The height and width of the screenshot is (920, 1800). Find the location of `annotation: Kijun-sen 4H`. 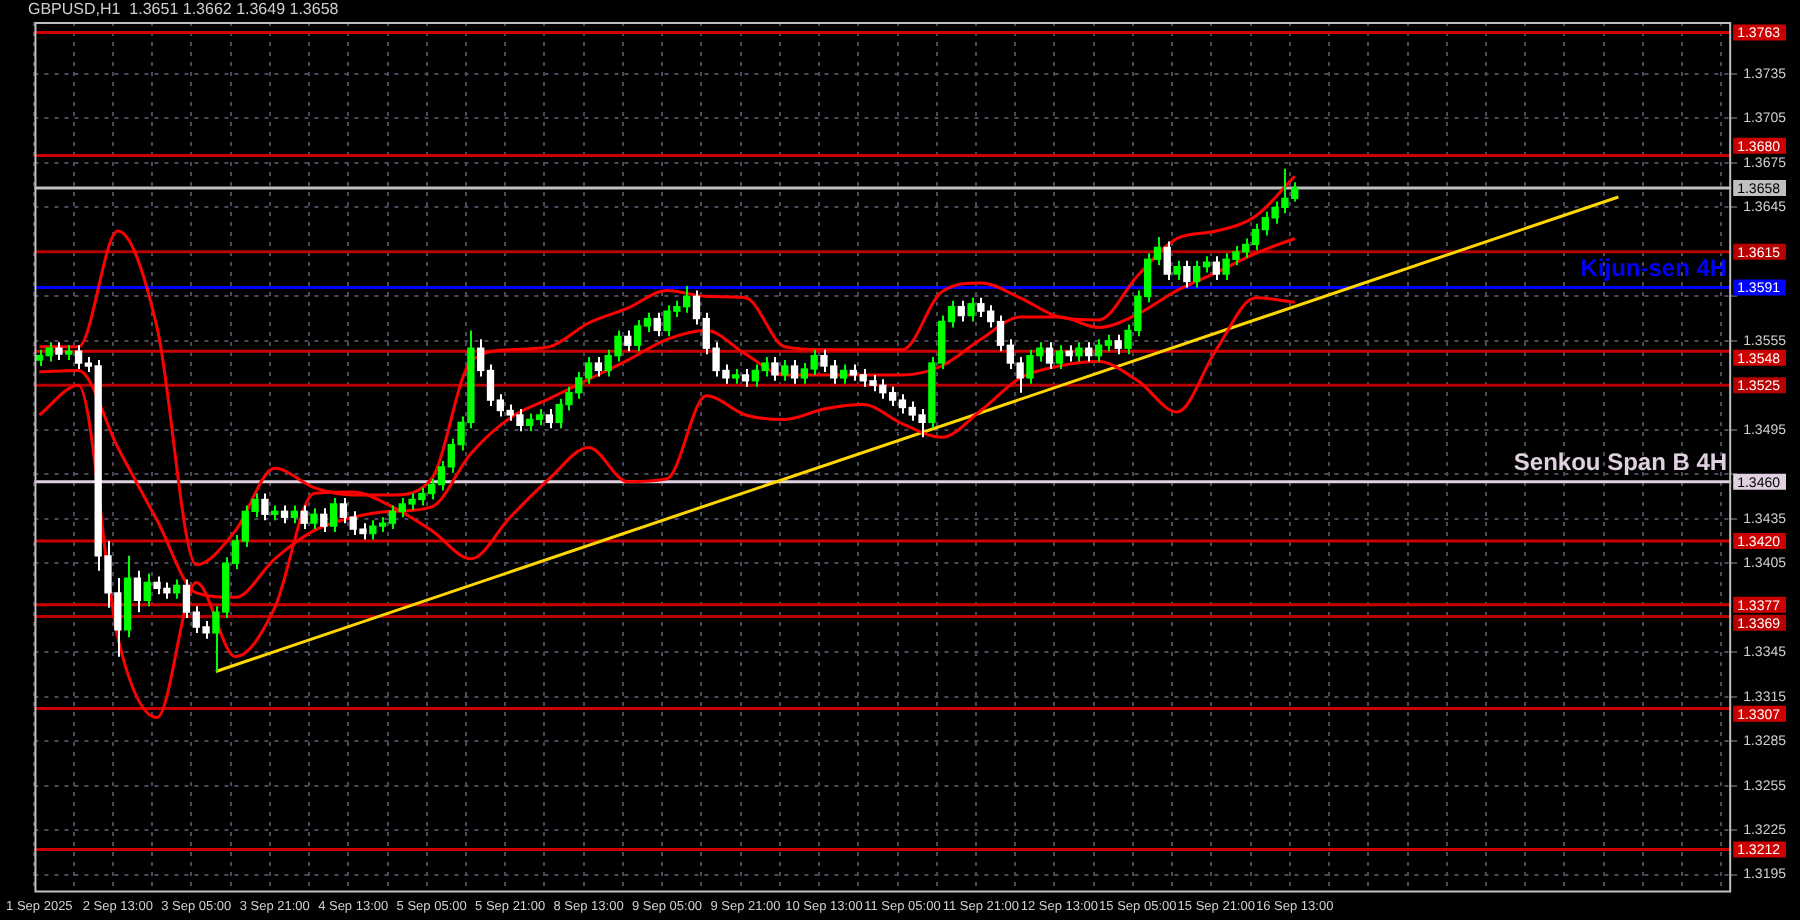

annotation: Kijun-sen 4H is located at coordinates (1654, 268).